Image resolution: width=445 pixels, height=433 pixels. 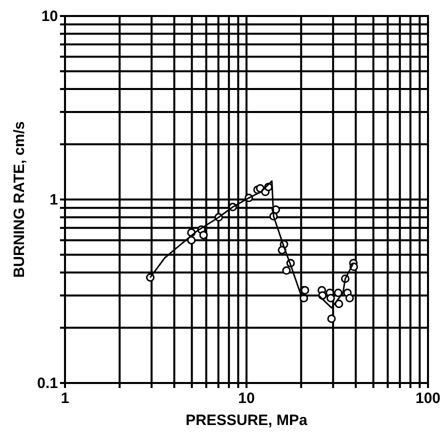 What do you see at coordinates (19, 199) in the screenshot?
I see `y-axis-title: BURNING RATE, cm/s` at bounding box center [19, 199].